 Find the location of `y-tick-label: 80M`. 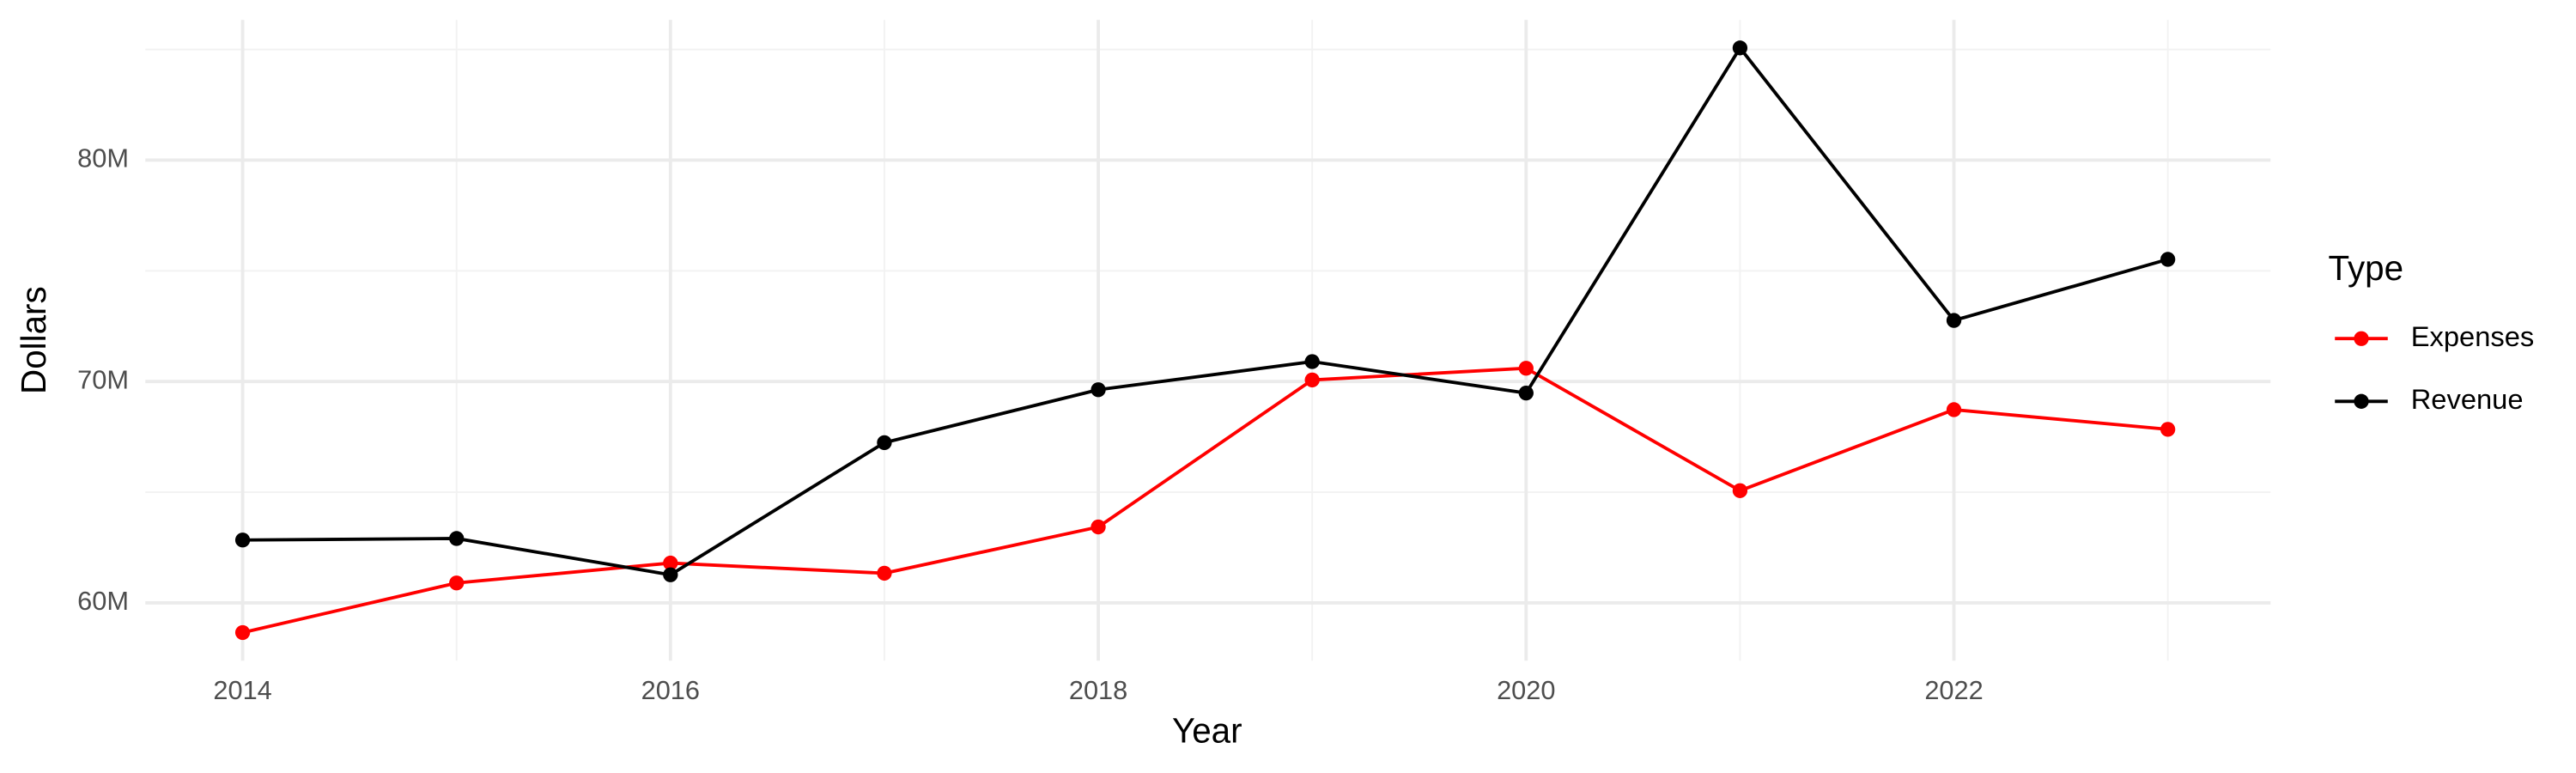

y-tick-label: 80M is located at coordinates (103, 158).